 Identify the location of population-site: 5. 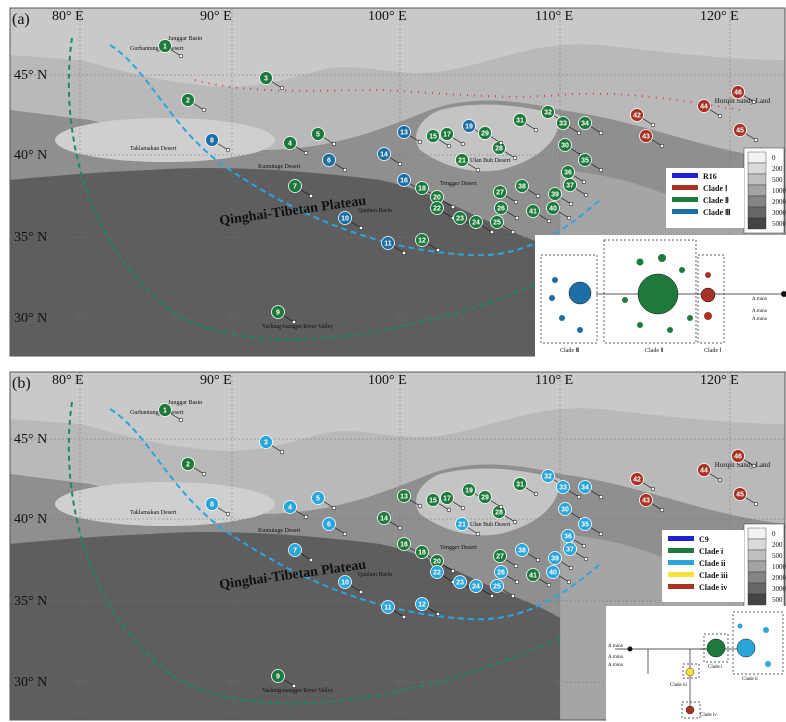
(324, 137).